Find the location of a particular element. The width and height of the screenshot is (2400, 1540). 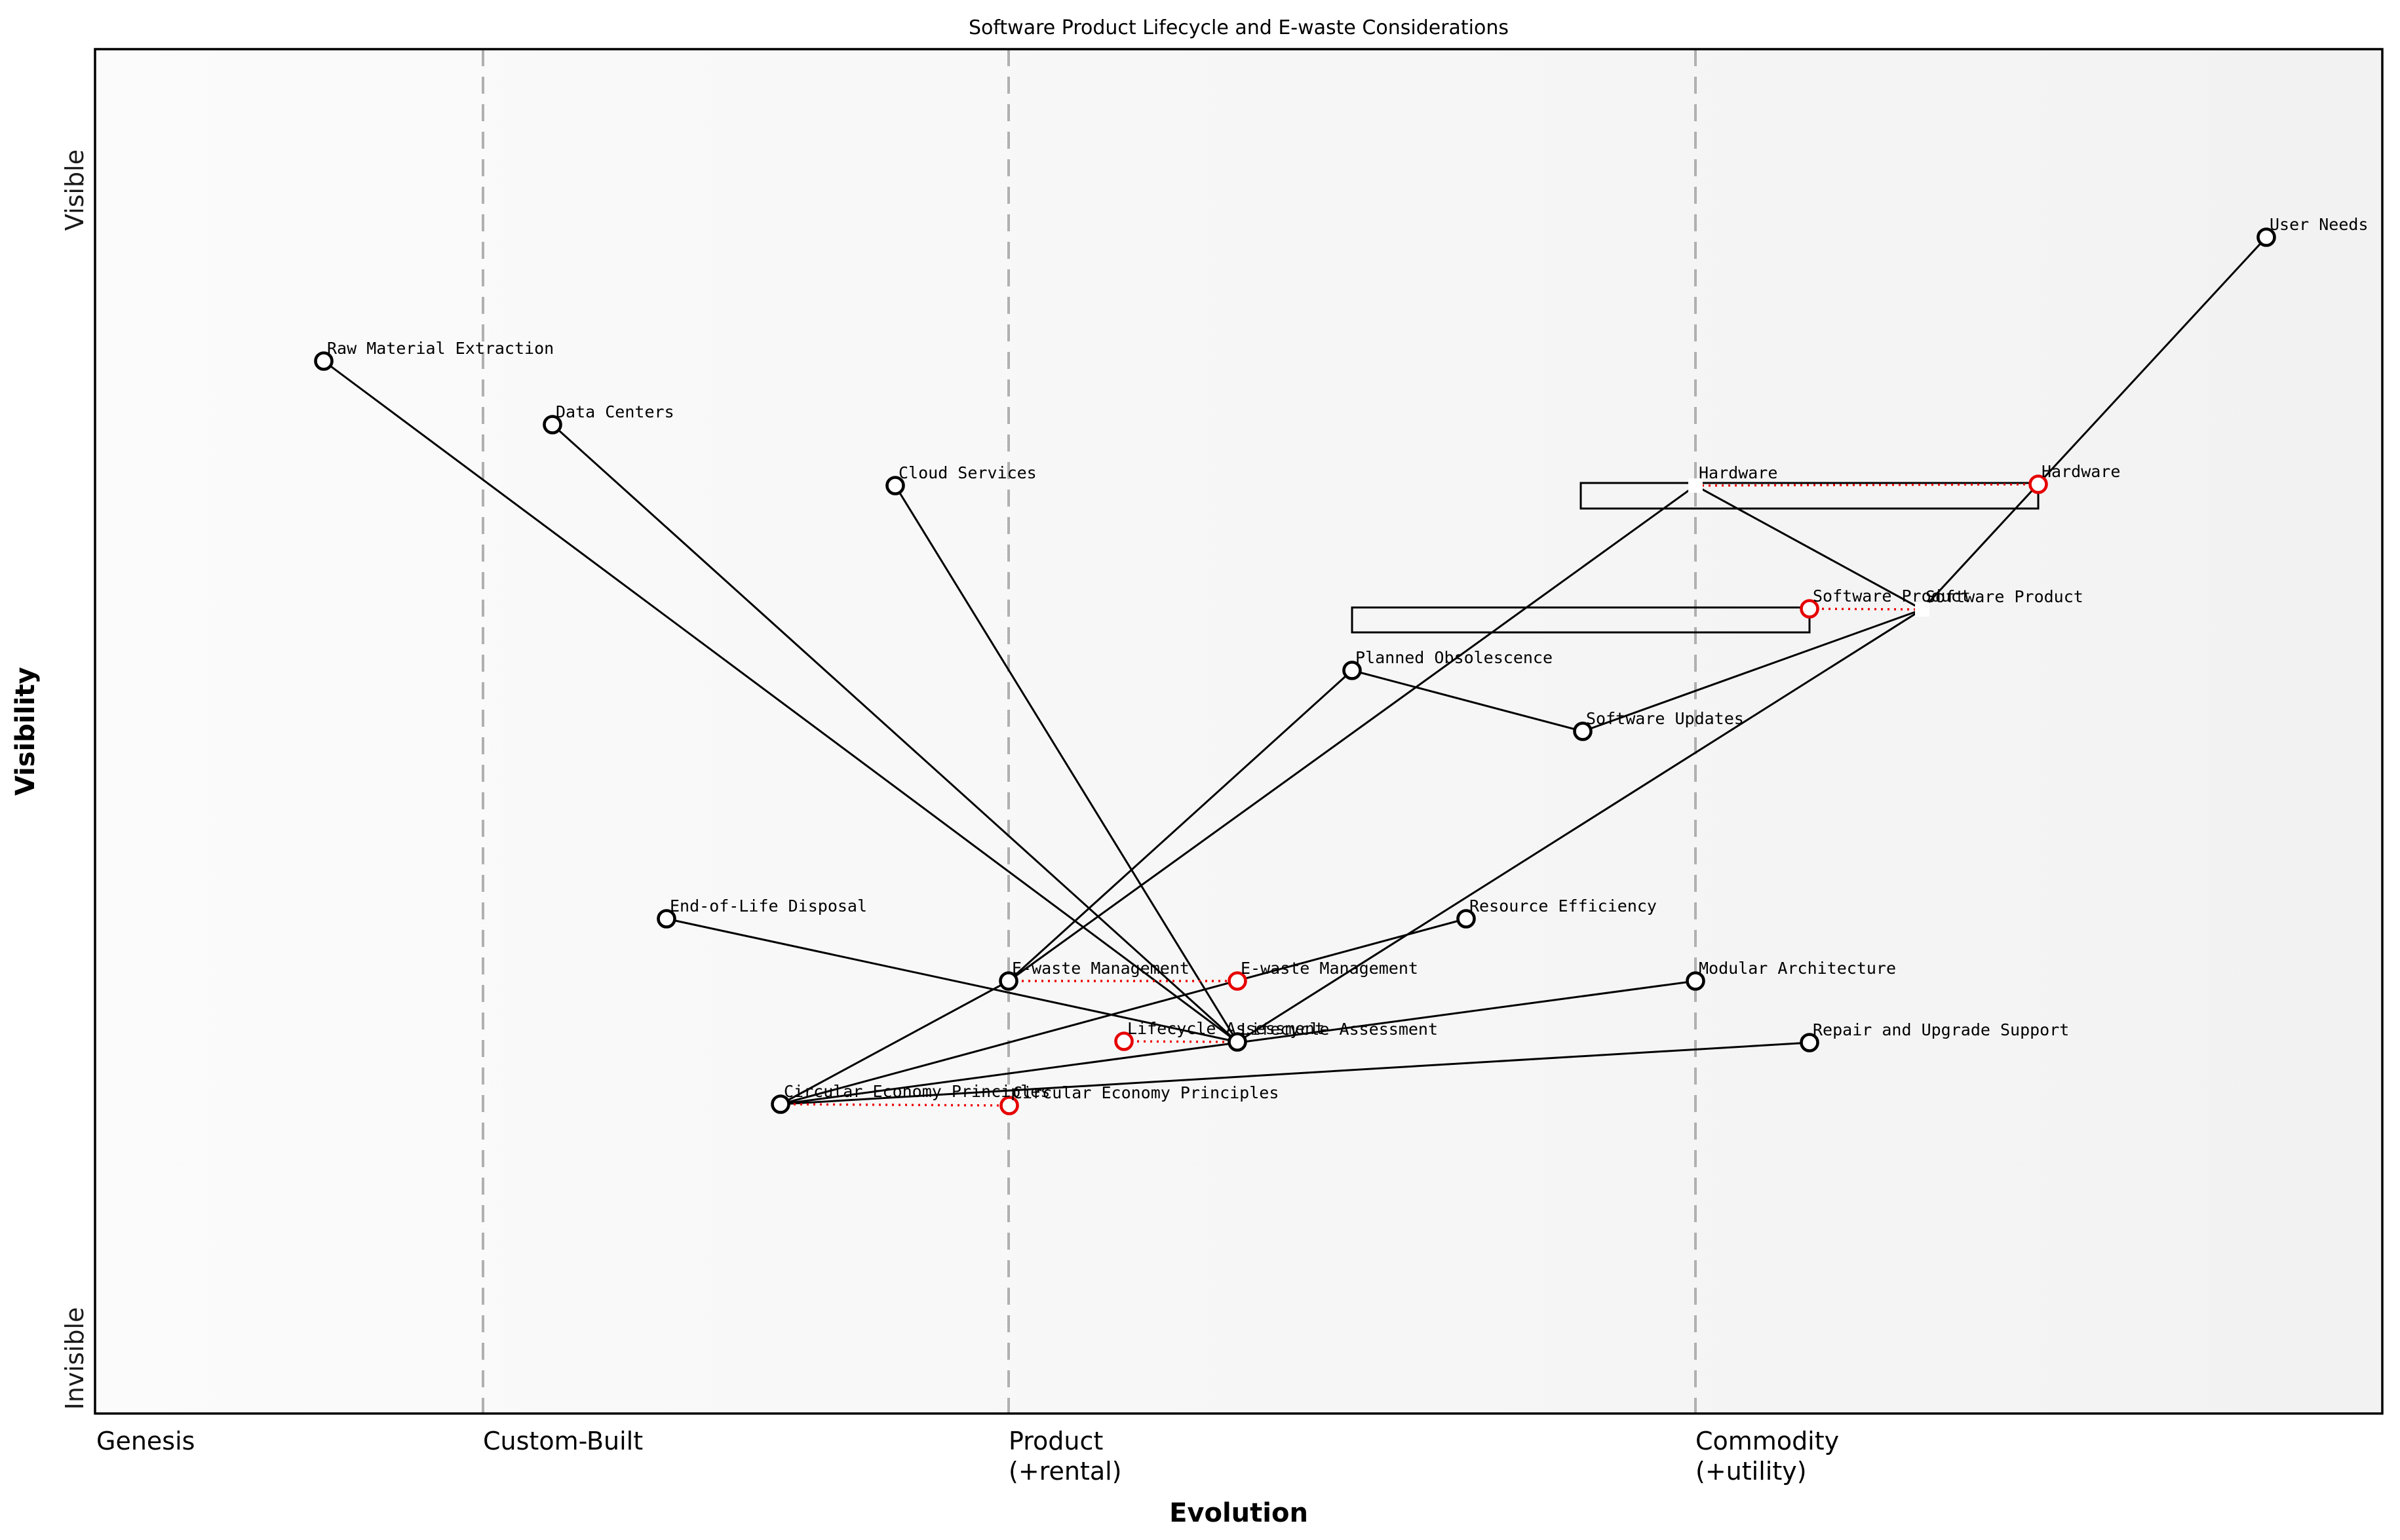

edge-e-waste-management--hardware is located at coordinates (1352, 733).